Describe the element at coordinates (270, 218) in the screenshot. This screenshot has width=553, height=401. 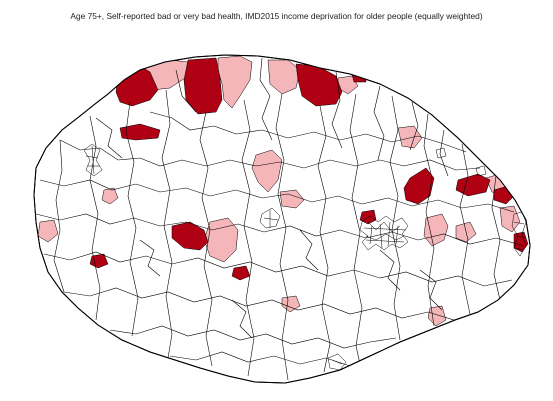
I see `thetford-cluster` at that location.